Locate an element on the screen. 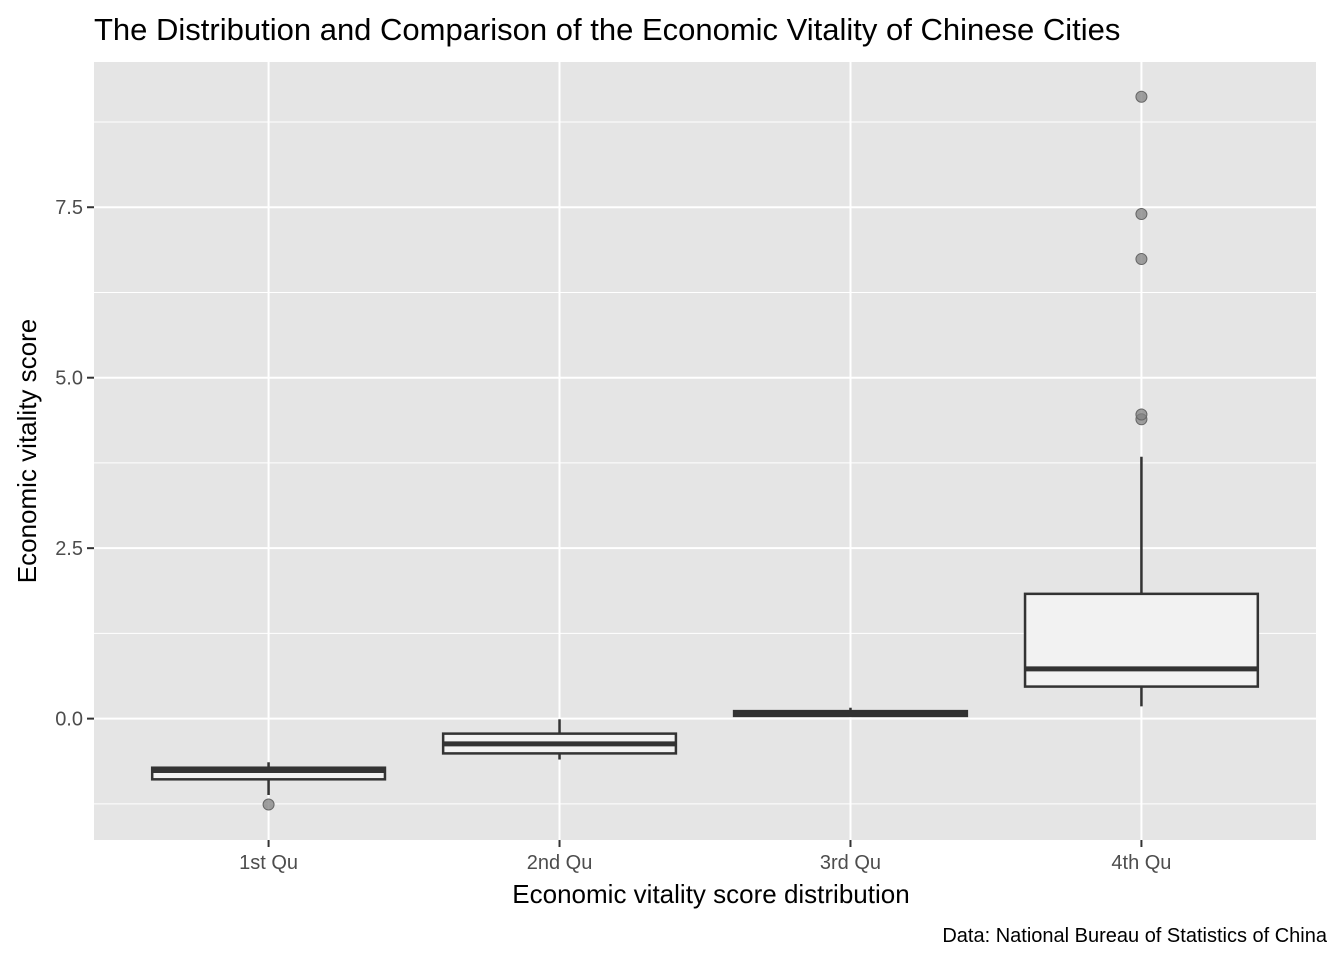 The image size is (1344, 960). x-tick-label-1: 2nd Qu is located at coordinates (560, 863).